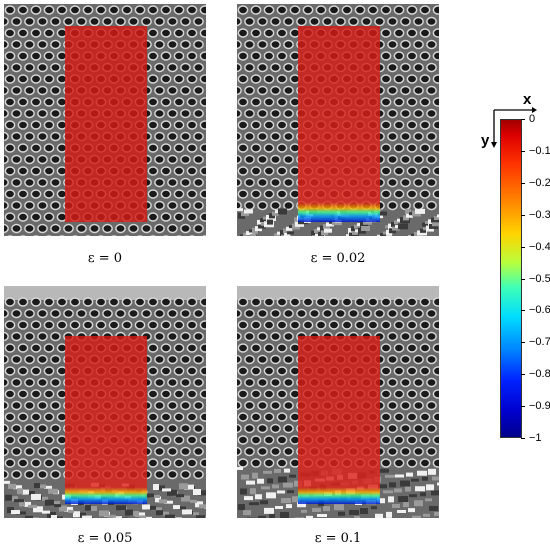 This screenshot has height=550, width=550. I want to click on axis-indicator, so click(514, 127).